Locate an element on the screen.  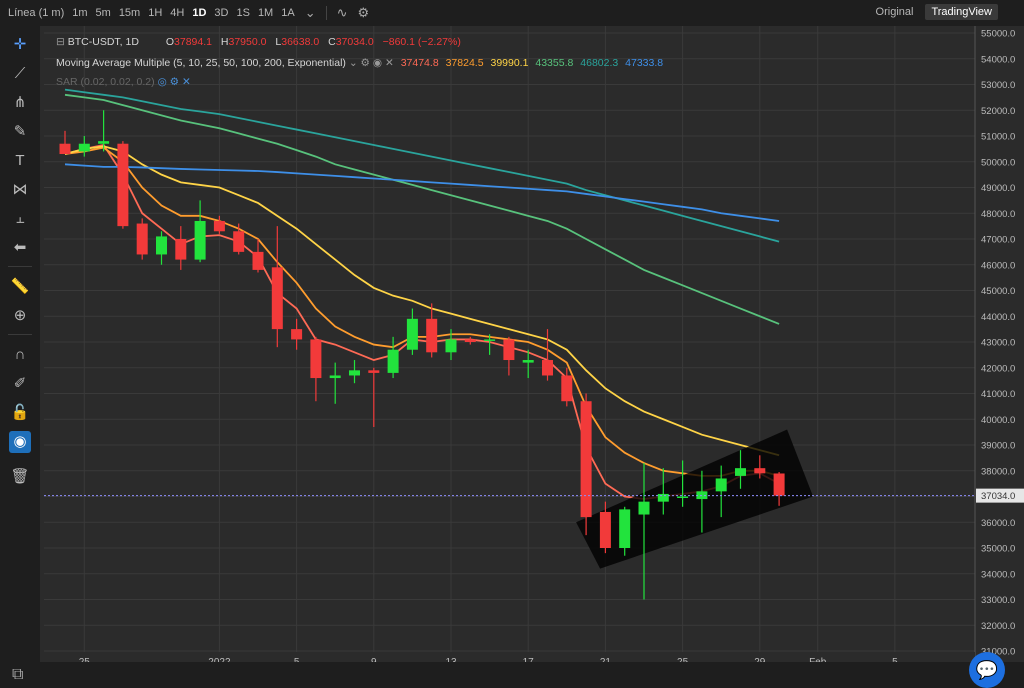
close-label: C is located at coordinates (332, 42).